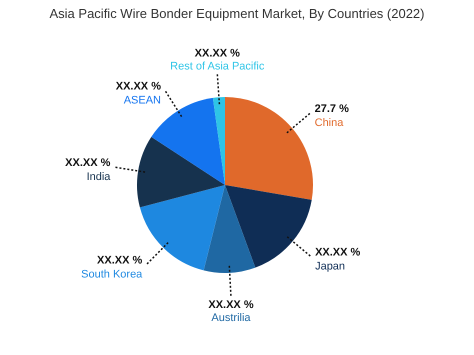 This screenshot has height=355, width=474. What do you see at coordinates (112, 274) in the screenshot?
I see `slice-label: South Korea` at bounding box center [112, 274].